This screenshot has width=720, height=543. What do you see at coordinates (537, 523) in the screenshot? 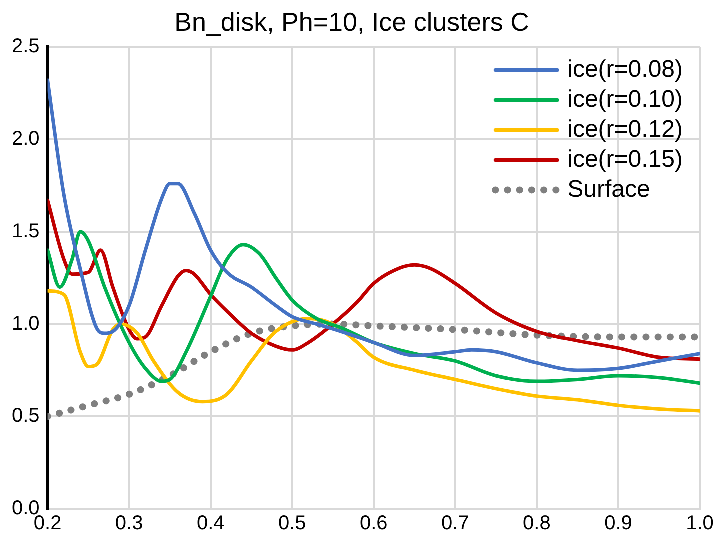
I see `x-tick-label: 0.8` at bounding box center [537, 523].